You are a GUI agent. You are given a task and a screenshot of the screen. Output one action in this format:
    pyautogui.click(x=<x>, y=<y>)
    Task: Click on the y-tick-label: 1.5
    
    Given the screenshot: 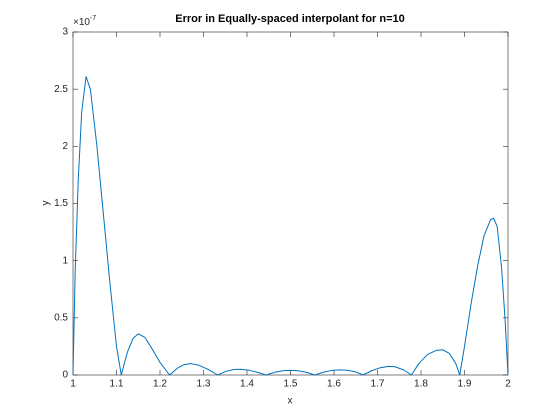 What is the action you would take?
    pyautogui.click(x=61, y=203)
    